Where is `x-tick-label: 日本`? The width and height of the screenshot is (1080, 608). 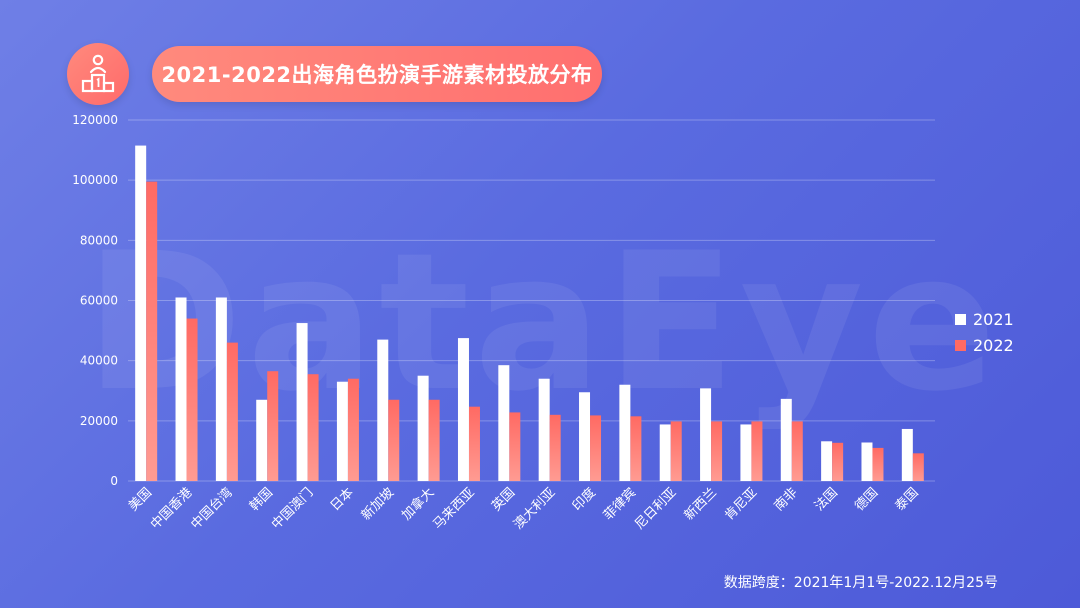 x-tick-label: 日本 is located at coordinates (342, 499).